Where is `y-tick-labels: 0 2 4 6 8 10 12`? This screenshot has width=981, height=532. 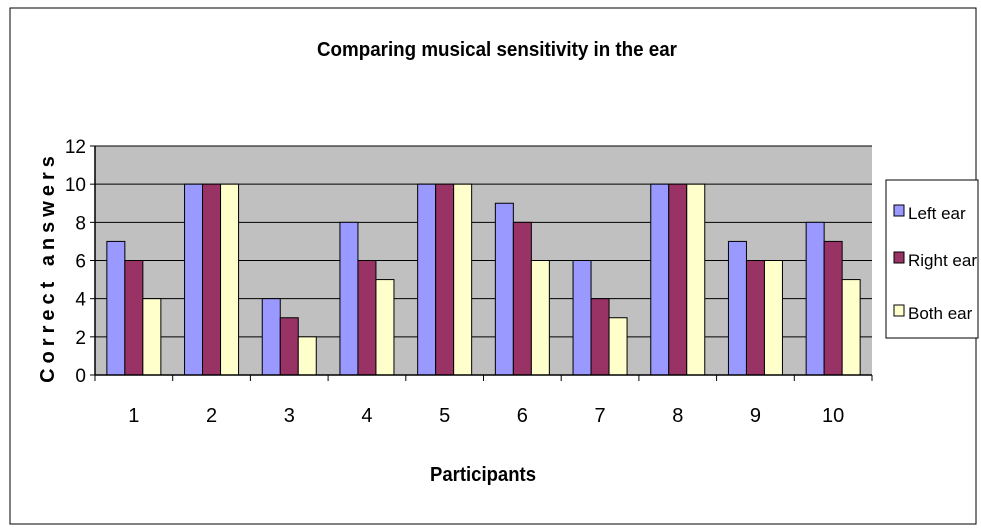 y-tick-labels: 0 2 4 6 8 10 12 is located at coordinates (80, 262).